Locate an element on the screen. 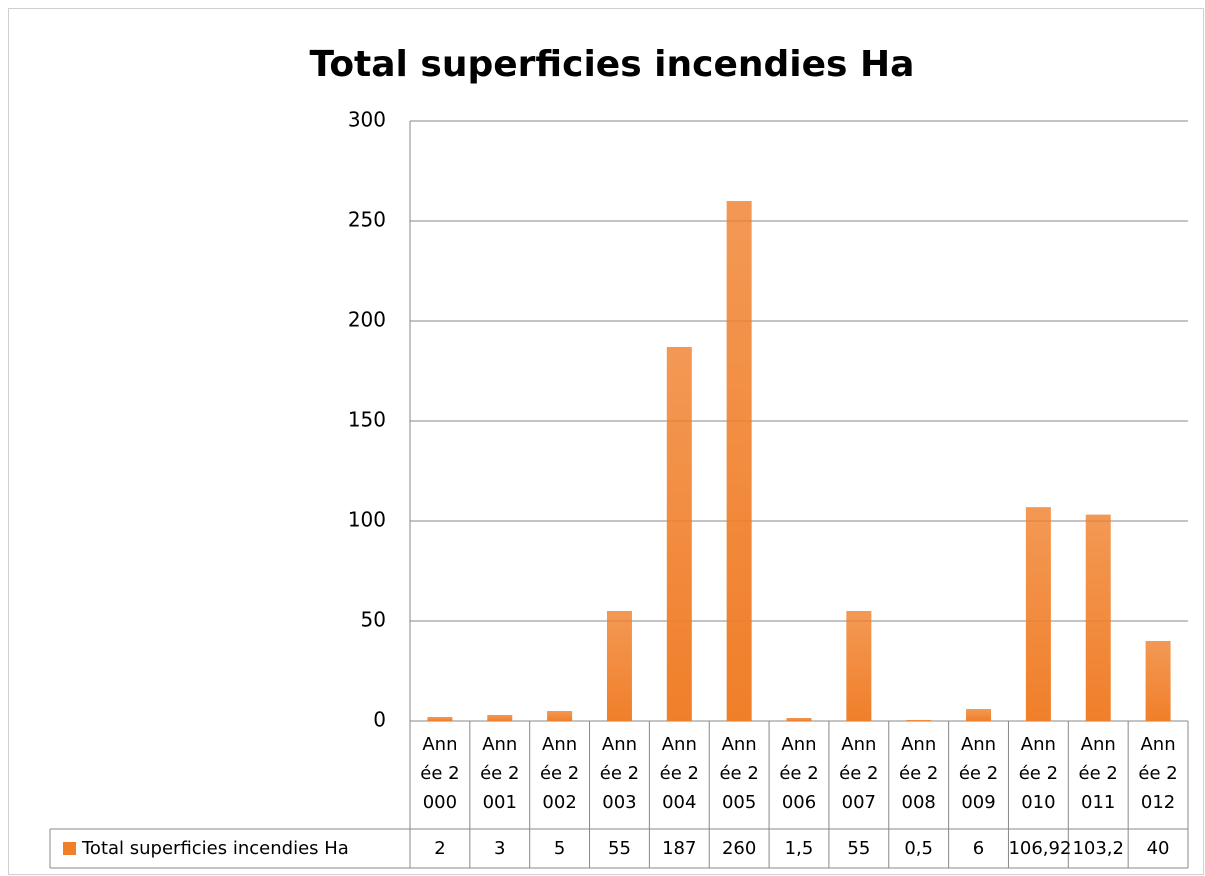  legend-label: Total superficies incendies Ha is located at coordinates (215, 848).